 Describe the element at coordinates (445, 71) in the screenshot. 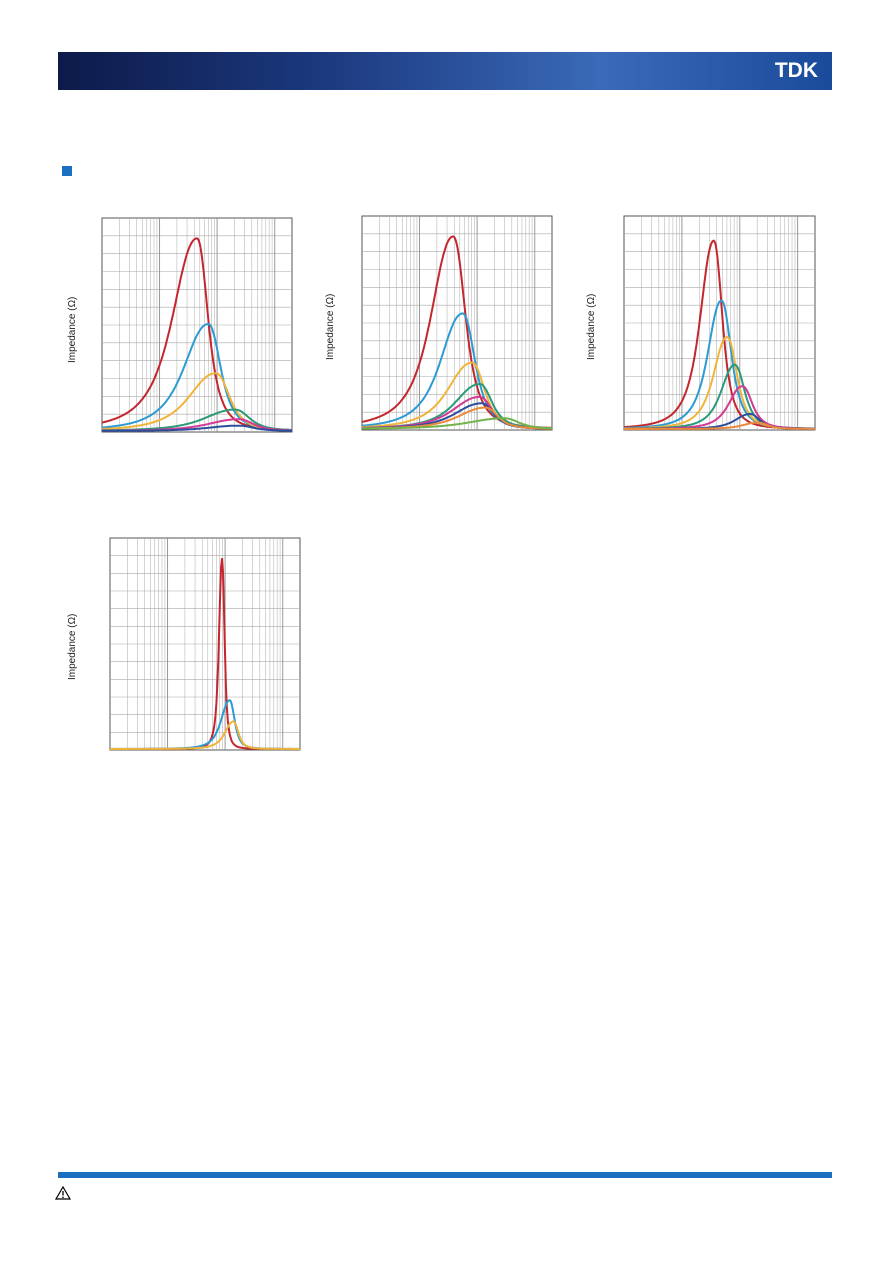

I see `header-bar: TDK` at that location.